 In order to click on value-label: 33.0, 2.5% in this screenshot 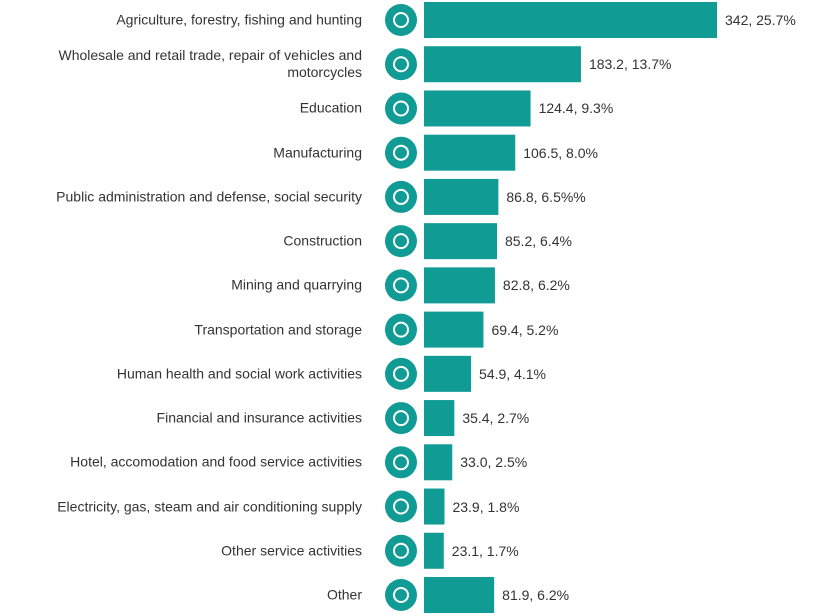, I will do `click(494, 462)`.